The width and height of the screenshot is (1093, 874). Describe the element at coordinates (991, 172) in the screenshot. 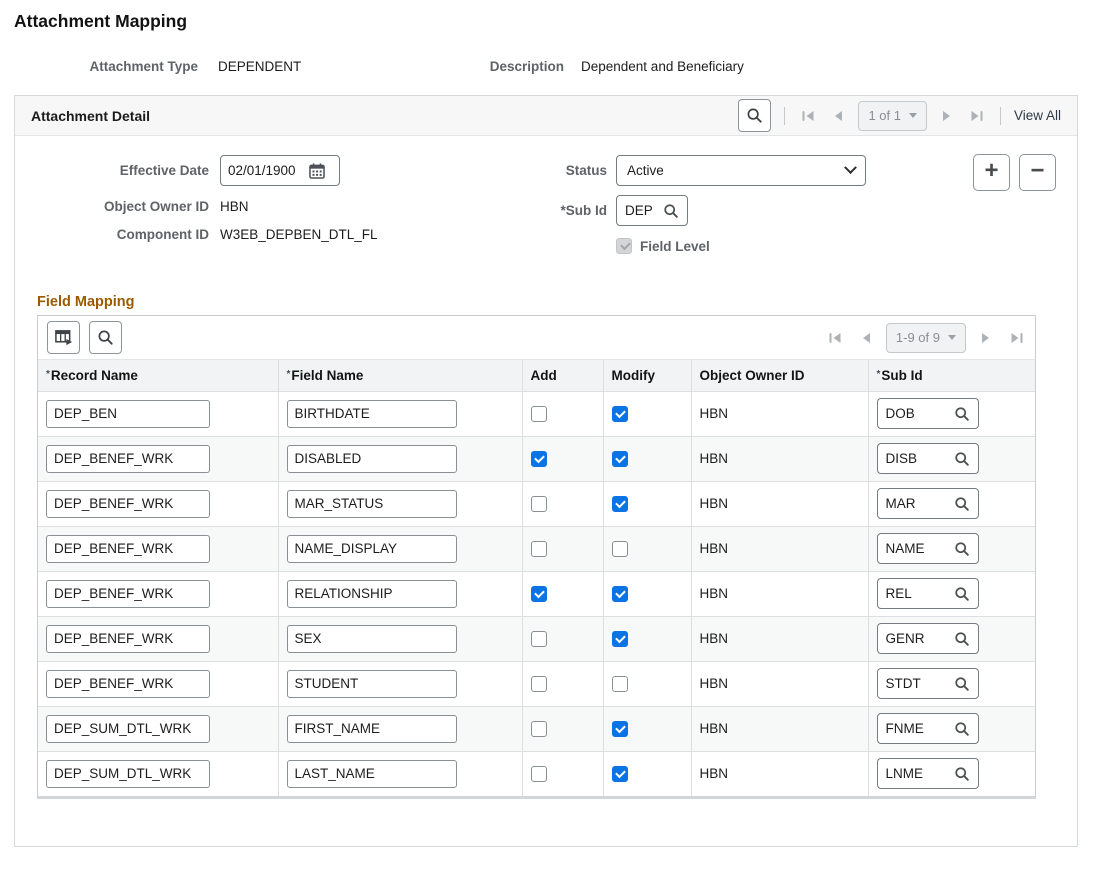

I see `add-row-button: +` at that location.